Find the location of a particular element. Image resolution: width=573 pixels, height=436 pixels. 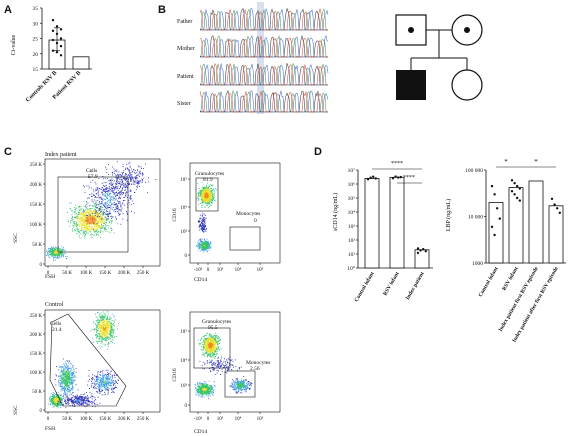

axis-tick-label: 10⁴ is located at coordinates (183, 361).